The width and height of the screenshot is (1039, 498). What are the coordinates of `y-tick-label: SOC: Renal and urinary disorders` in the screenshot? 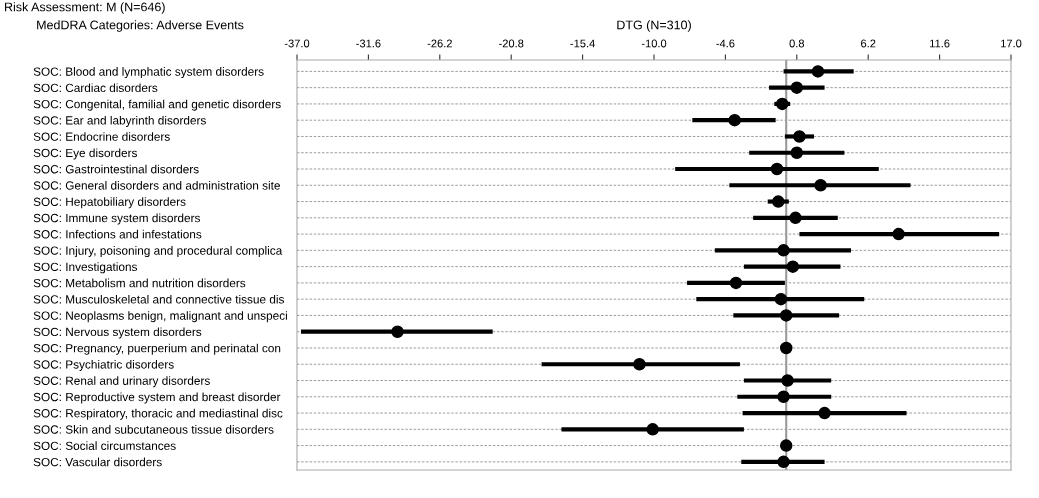 It's located at (121, 382).